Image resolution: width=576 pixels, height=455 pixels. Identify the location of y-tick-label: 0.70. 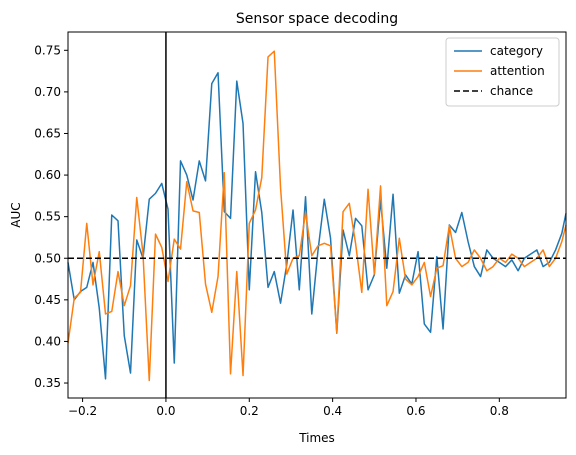
(47, 92).